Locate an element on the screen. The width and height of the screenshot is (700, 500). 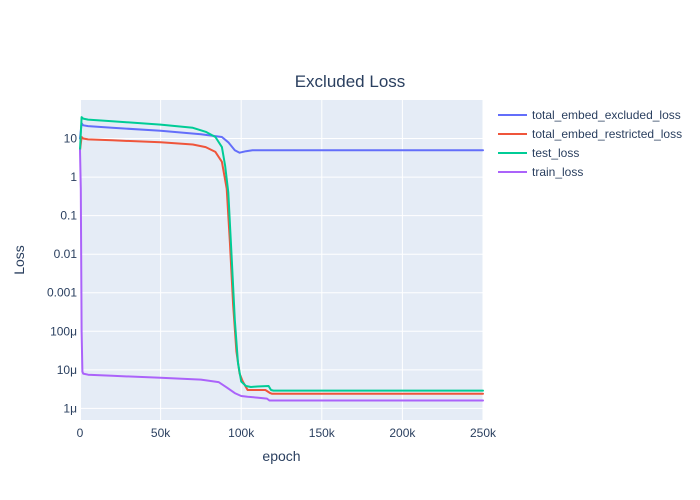
legend-item: total_embed_excluded_loss is located at coordinates (589, 115).